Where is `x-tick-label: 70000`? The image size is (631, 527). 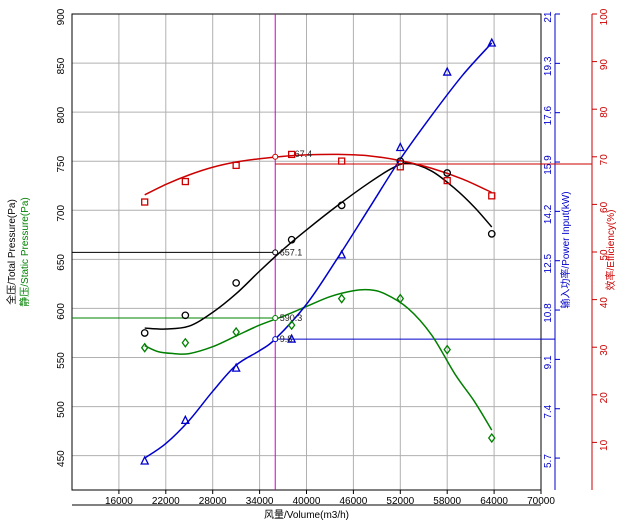
x-tick-label: 70000 is located at coordinates (541, 501).